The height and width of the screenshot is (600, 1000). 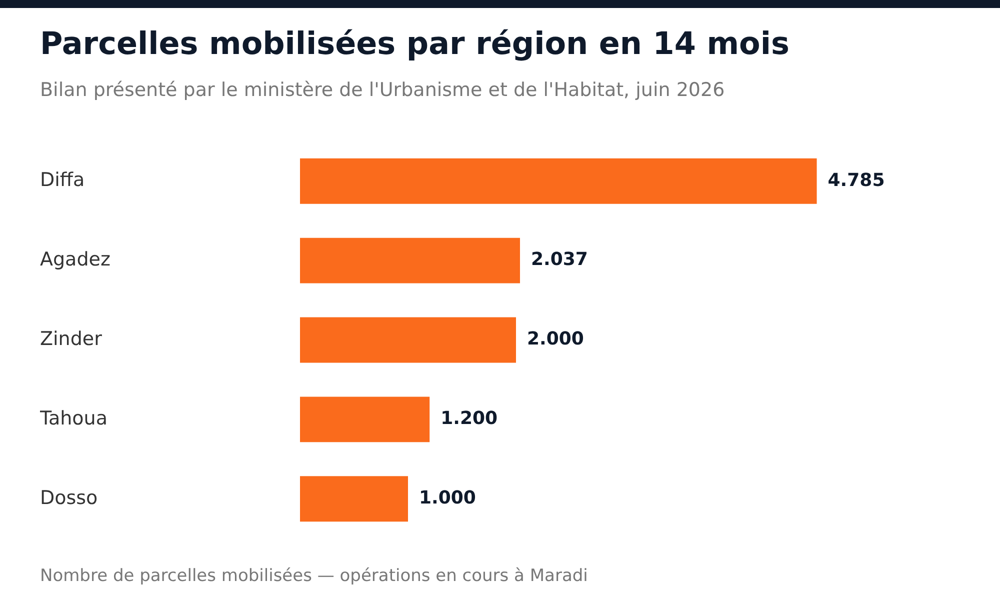 What do you see at coordinates (469, 419) in the screenshot?
I see `data-label: 1.200` at bounding box center [469, 419].